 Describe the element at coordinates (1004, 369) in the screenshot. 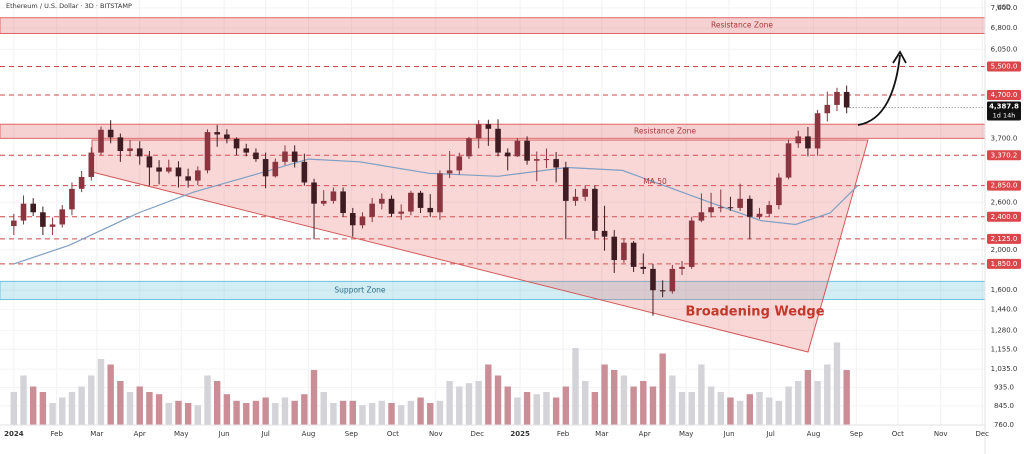

I see `y-tick-label: 1,035.0` at that location.